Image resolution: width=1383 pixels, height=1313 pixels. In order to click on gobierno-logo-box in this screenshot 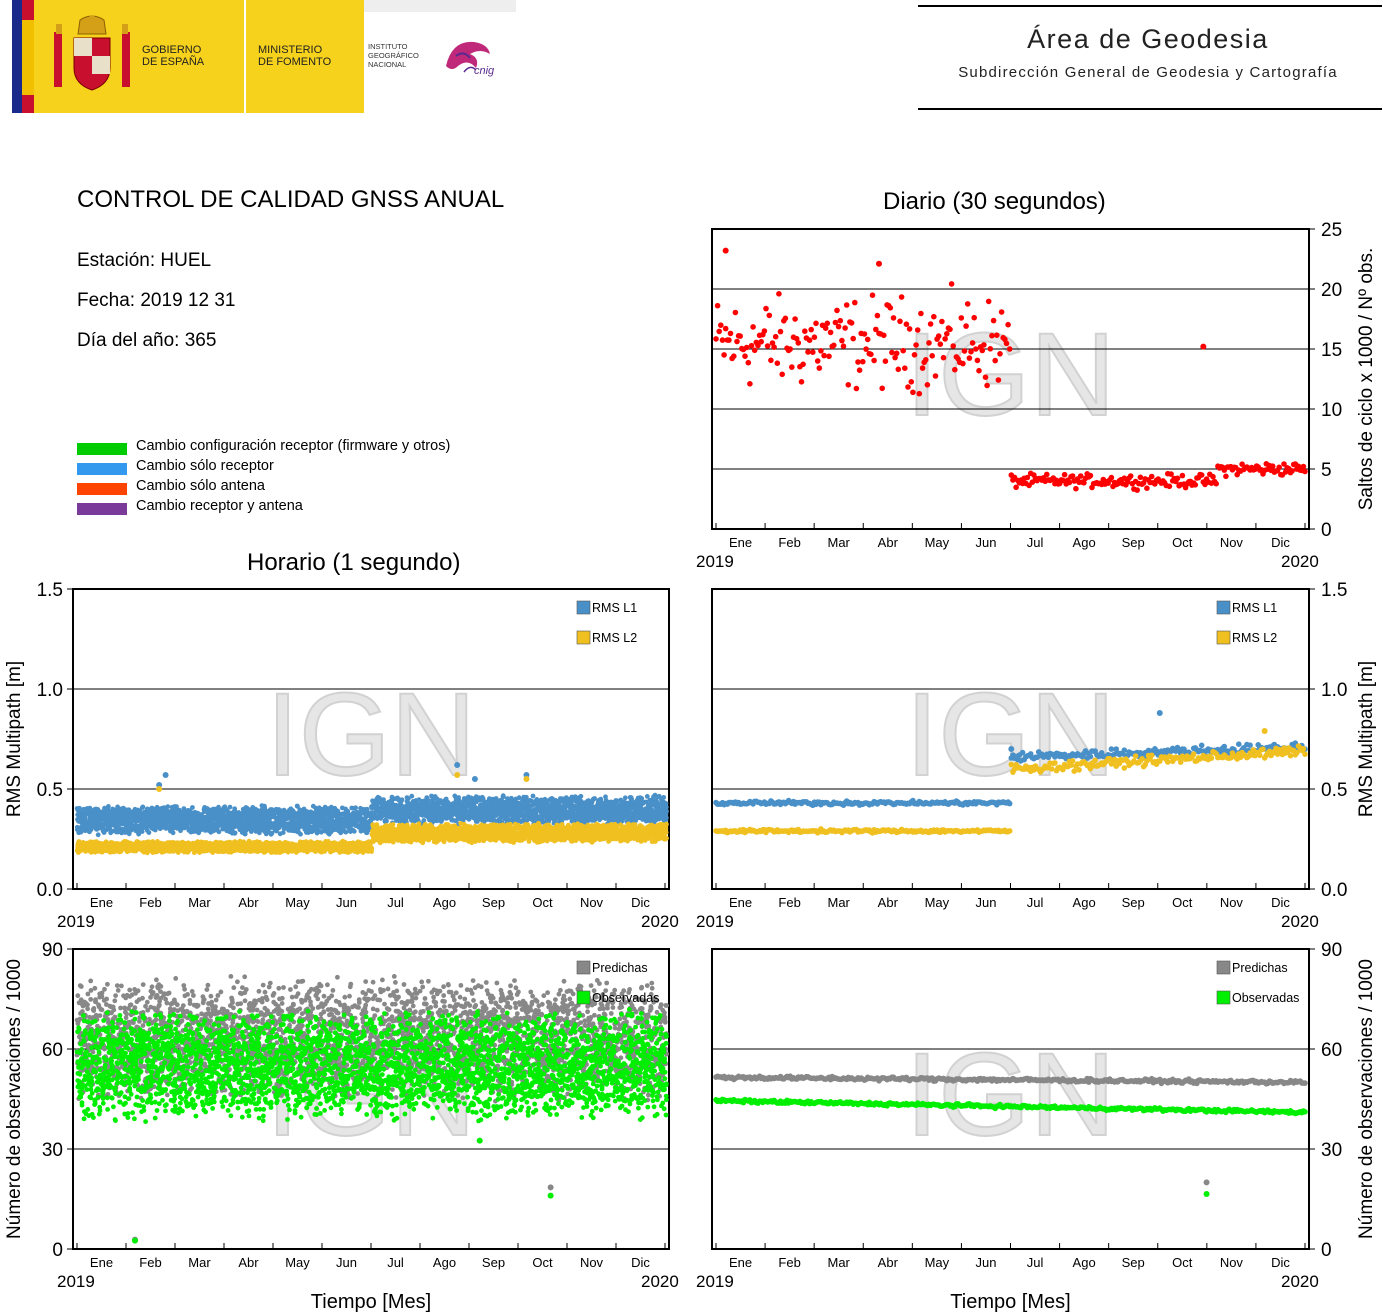, I will do `click(139, 56)`.